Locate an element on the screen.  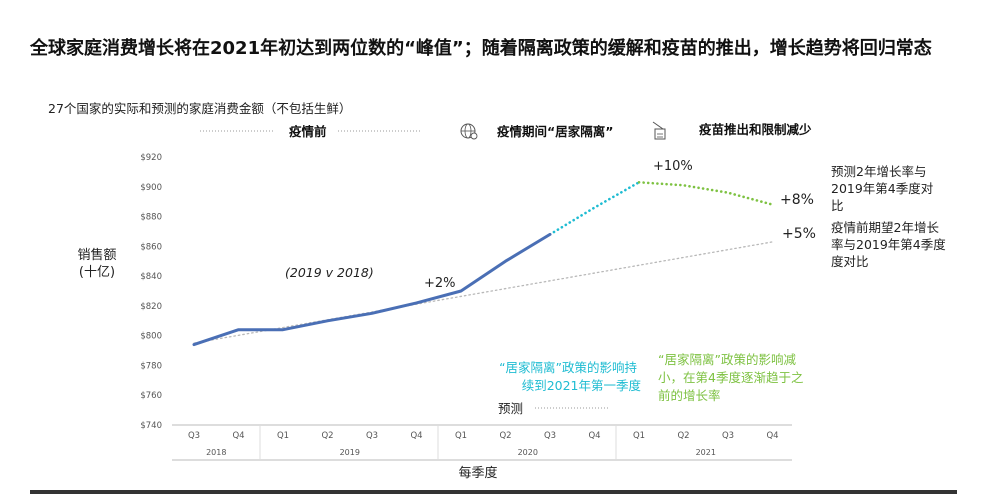
phase-label-lockdown: 疫情期间“居家隔离” is located at coordinates (555, 131).